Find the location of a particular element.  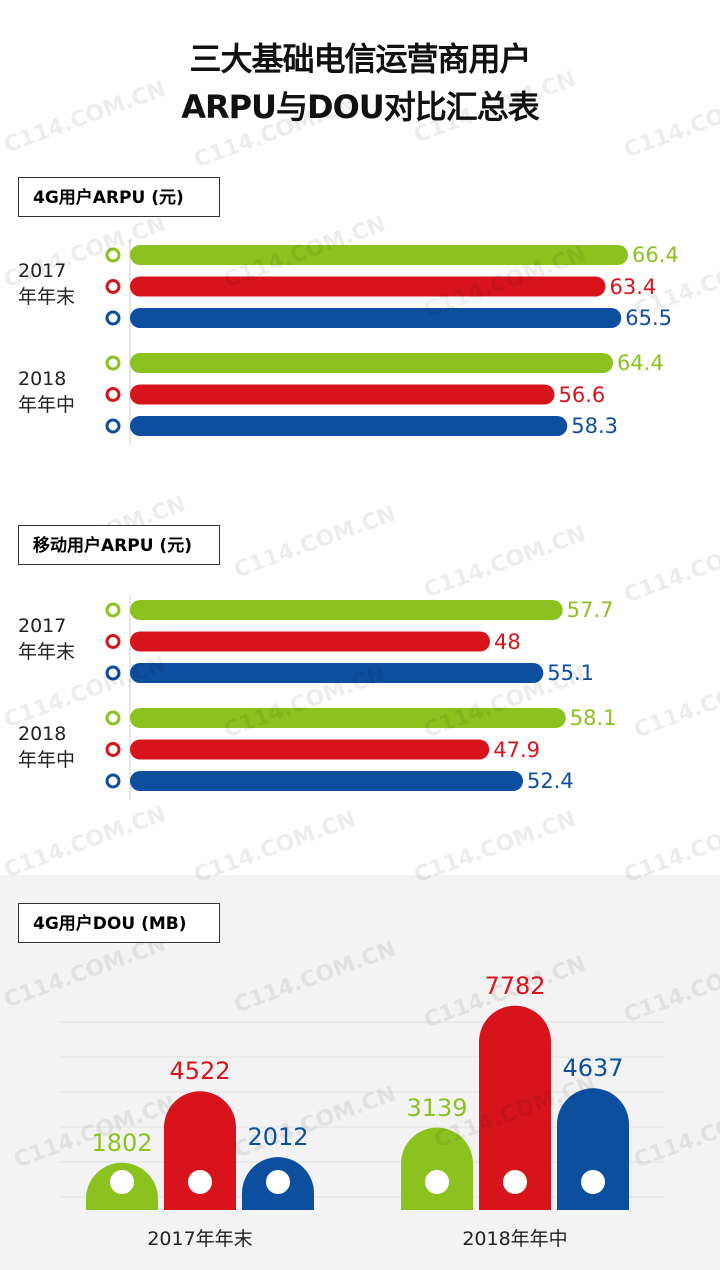

value-label: 55.1 is located at coordinates (571, 673).